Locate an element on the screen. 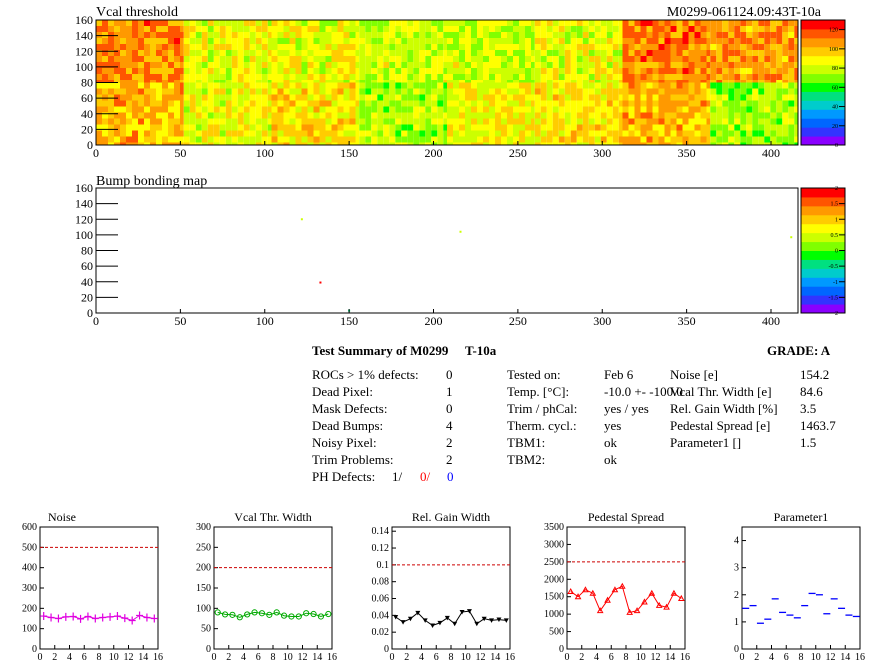  y-tick-label: 2 is located at coordinates (736, 595).